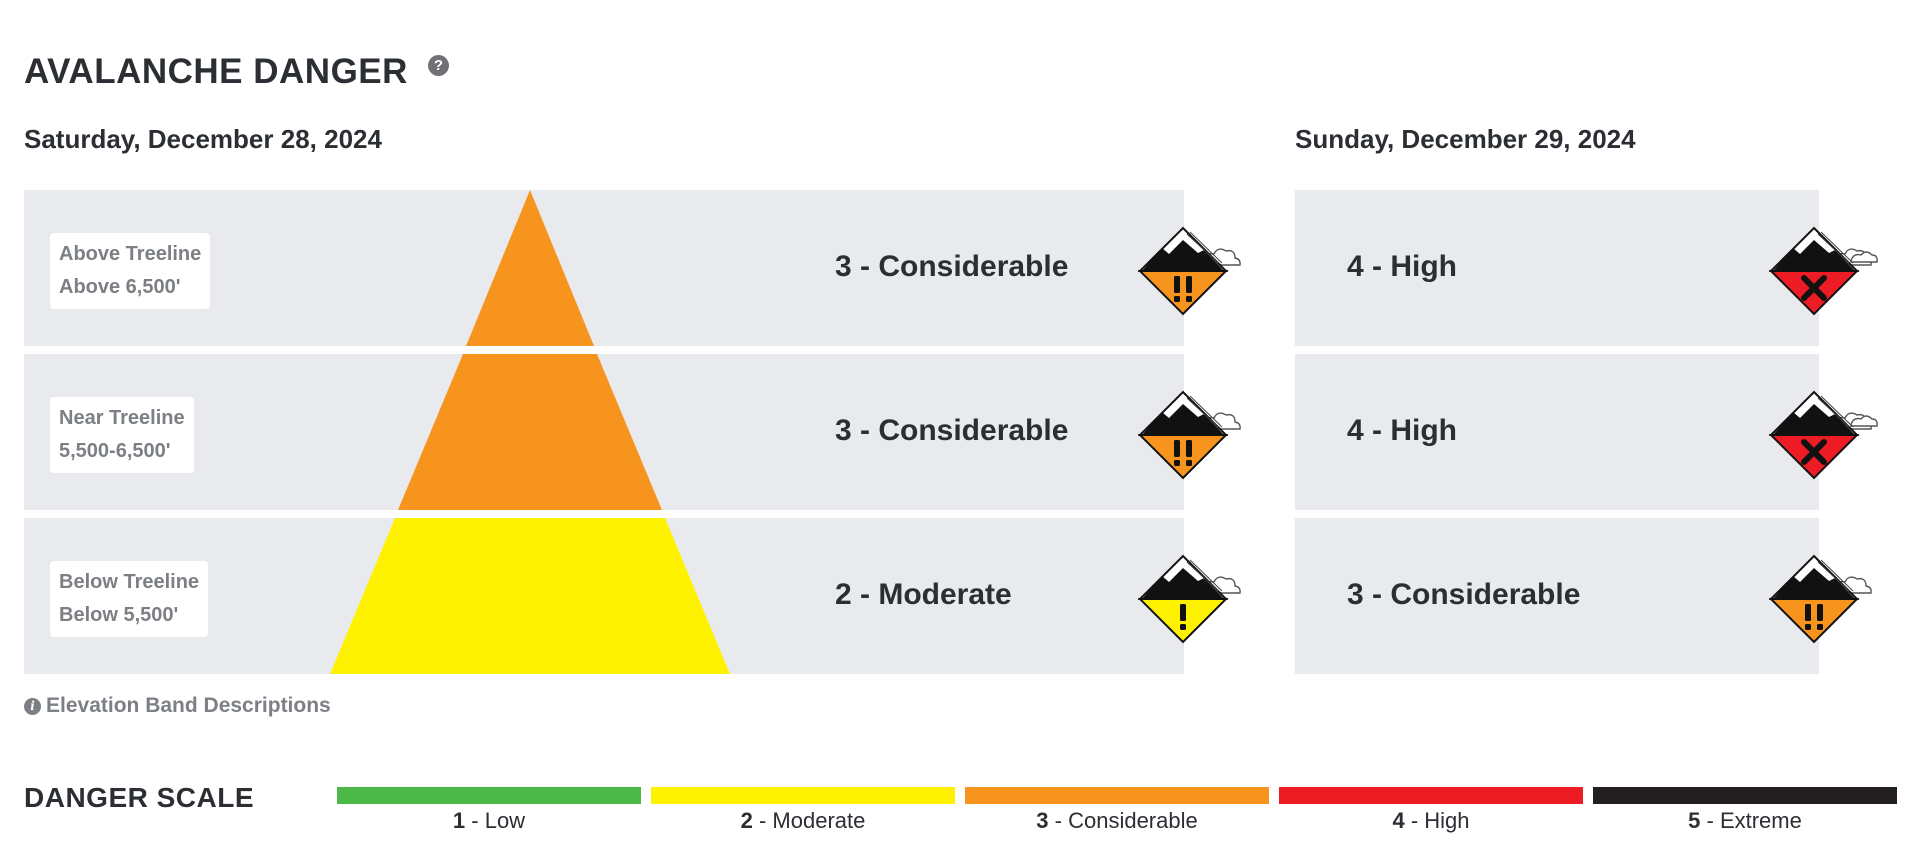 This screenshot has width=1920, height=852. Describe the element at coordinates (1583, 596) in the screenshot. I see `day2-band-below-treeline: 3 - Considerable` at that location.